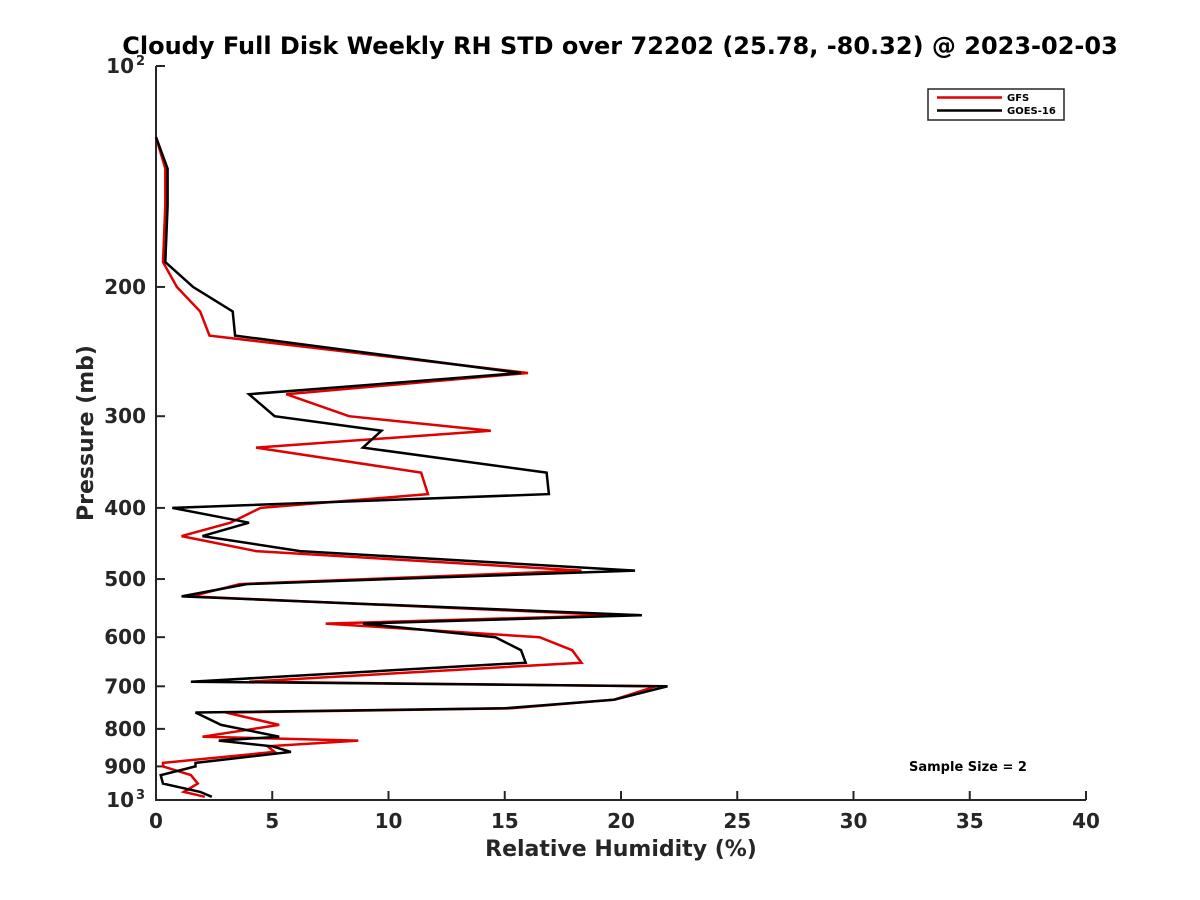  I want to click on y-tick-label: 200, so click(125, 287).